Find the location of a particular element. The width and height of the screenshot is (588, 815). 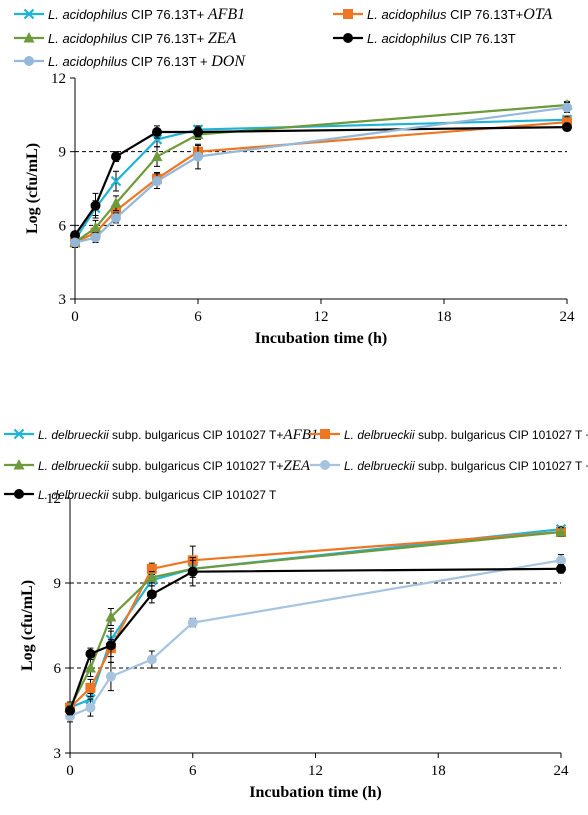

legend-treatment: AFB1 is located at coordinates (300, 435).